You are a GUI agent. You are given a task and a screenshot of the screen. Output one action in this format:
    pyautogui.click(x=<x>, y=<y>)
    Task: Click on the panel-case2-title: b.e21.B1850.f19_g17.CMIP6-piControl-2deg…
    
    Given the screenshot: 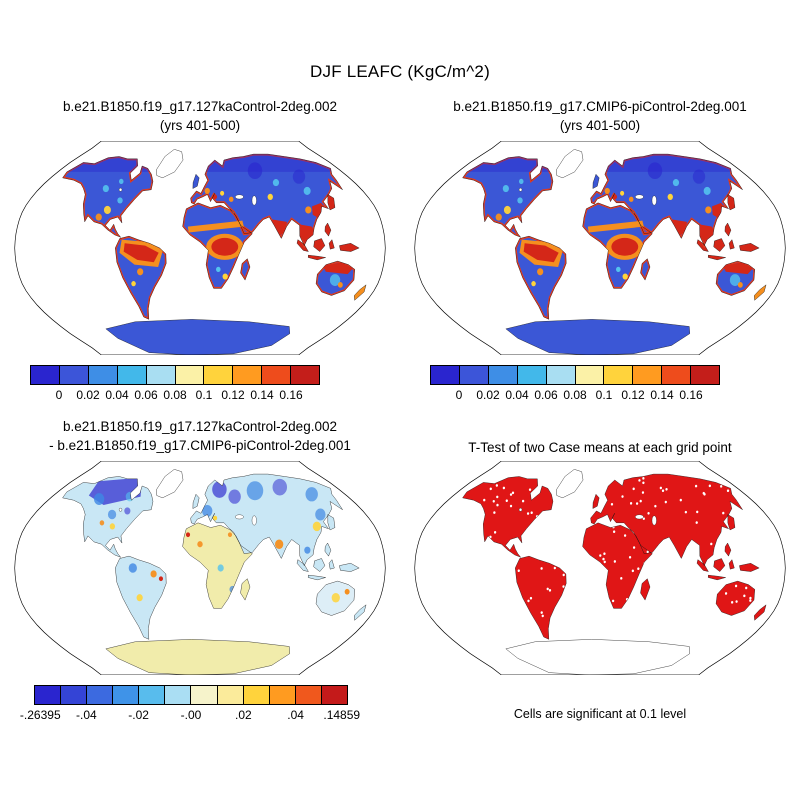 What is the action you would take?
    pyautogui.click(x=600, y=117)
    